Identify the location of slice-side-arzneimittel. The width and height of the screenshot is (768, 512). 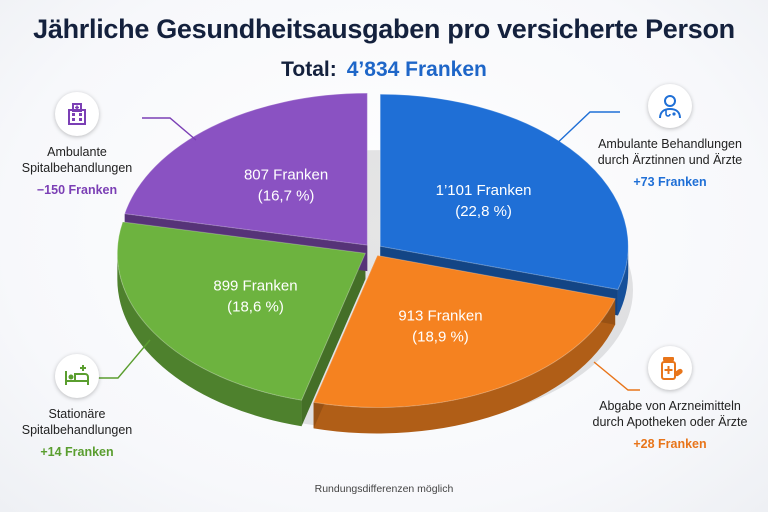
(464, 366).